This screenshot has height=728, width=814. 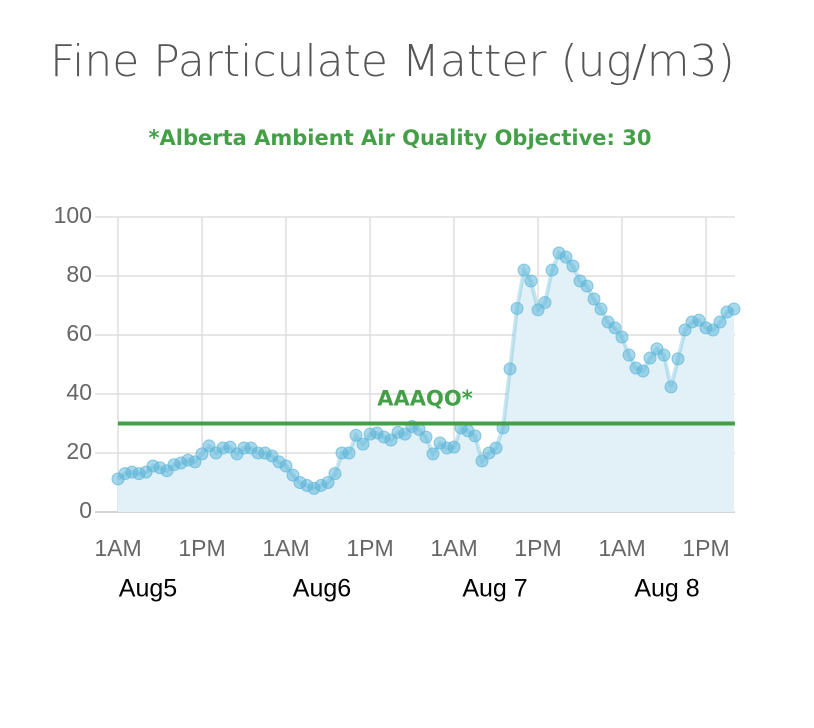 I want to click on y-tick-label: 60, so click(x=79, y=333).